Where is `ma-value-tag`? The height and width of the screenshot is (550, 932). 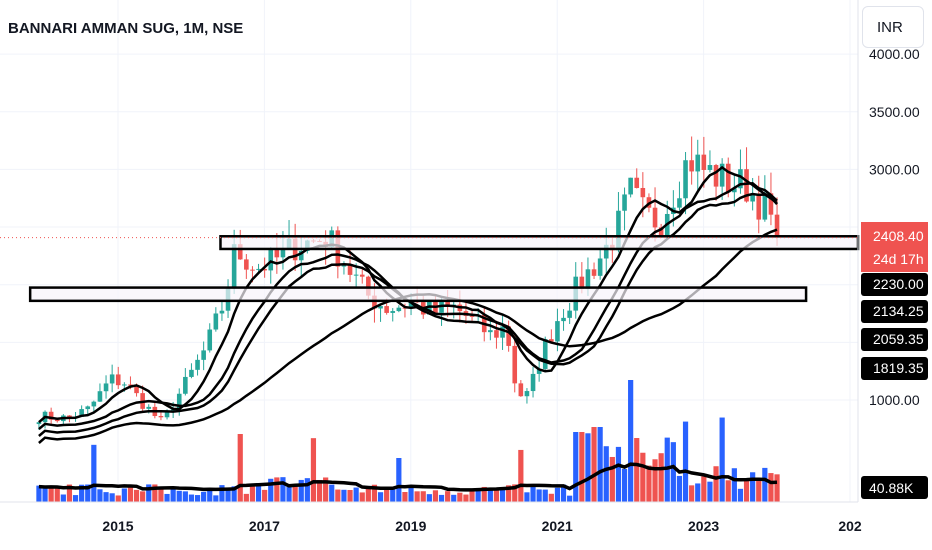 ma-value-tag is located at coordinates (894, 339).